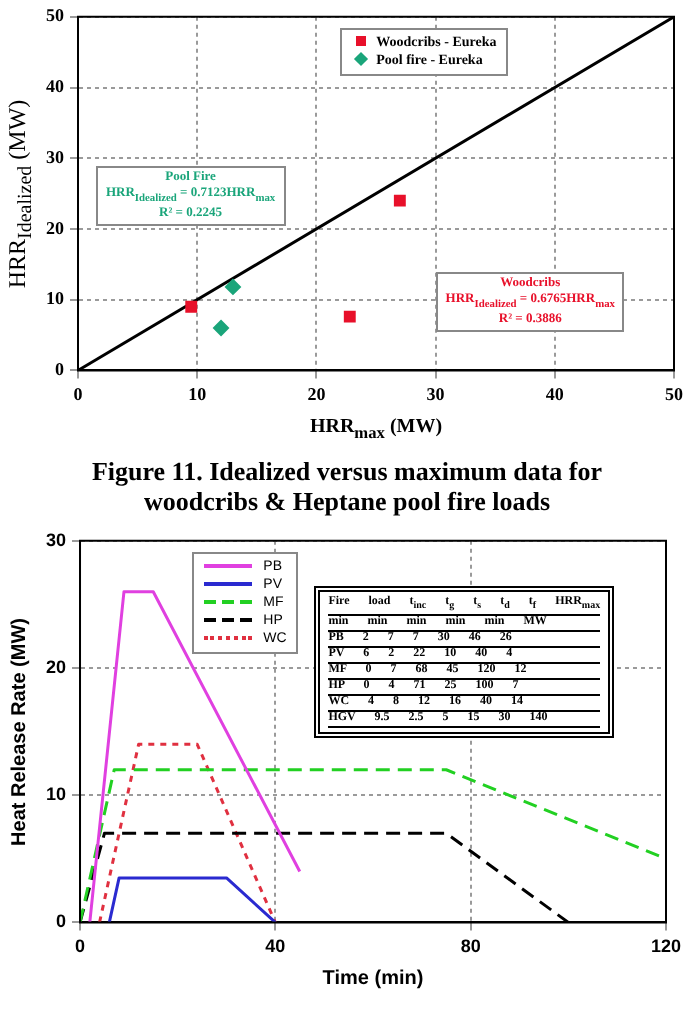 The width and height of the screenshot is (694, 1016). Describe the element at coordinates (470, 946) in the screenshot. I see `x-tick-label: 80` at that location.